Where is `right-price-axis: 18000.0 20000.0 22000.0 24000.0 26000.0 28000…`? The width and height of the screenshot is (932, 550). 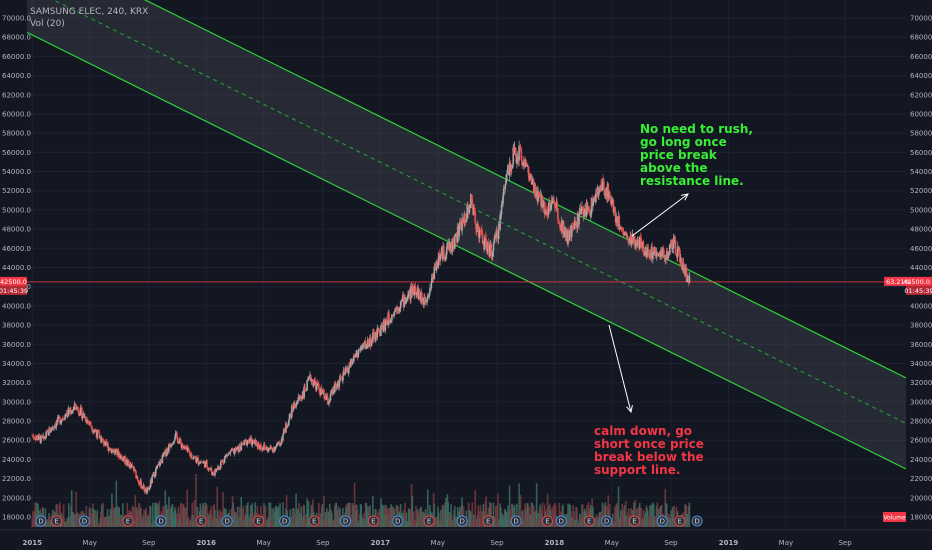
right-price-axis: 18000.0 20000.0 22000.0 24000.0 26000.0 28000… is located at coordinates (921, 268).